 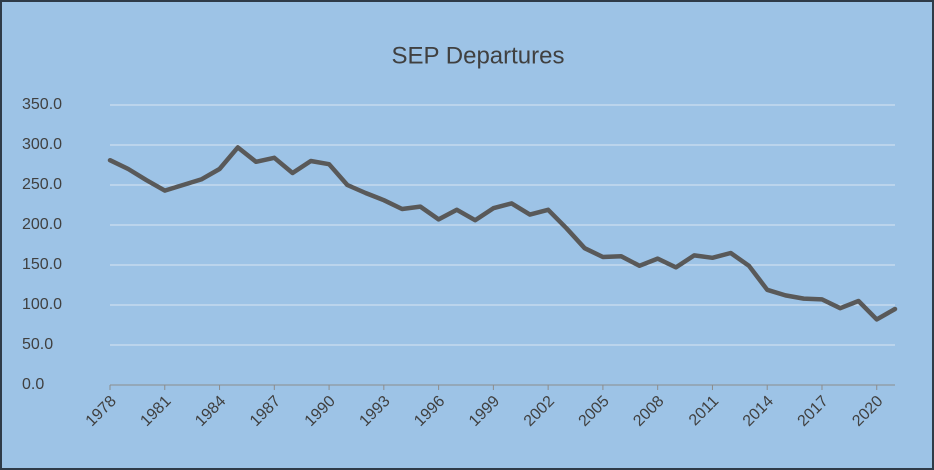 What do you see at coordinates (42, 304) in the screenshot?
I see `y-tick-label: 100.0` at bounding box center [42, 304].